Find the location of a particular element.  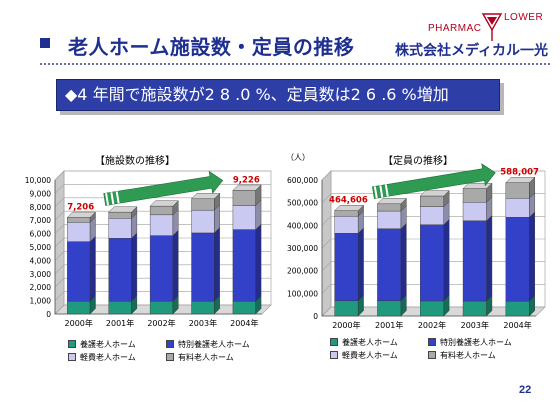

brand-pharmac-text: PHARMAC is located at coordinates (455, 28).